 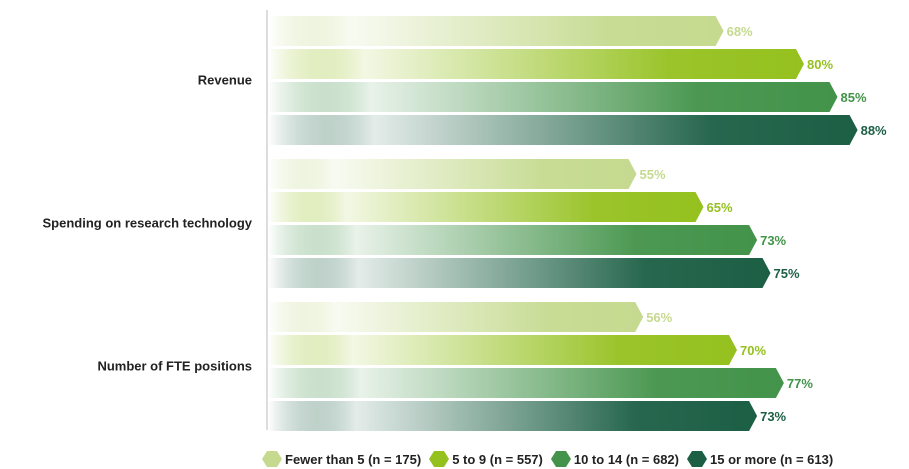 What do you see at coordinates (659, 317) in the screenshot?
I see `data-label: 56%` at bounding box center [659, 317].